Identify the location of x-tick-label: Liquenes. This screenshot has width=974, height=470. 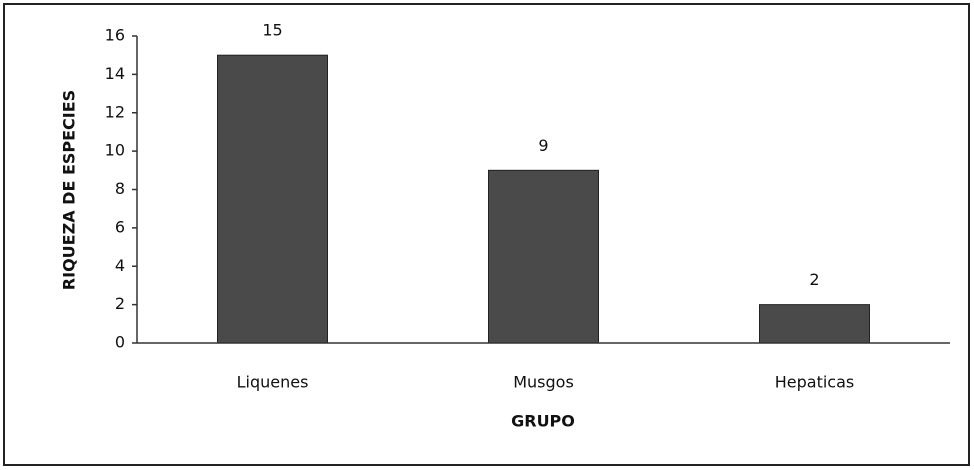
(273, 382).